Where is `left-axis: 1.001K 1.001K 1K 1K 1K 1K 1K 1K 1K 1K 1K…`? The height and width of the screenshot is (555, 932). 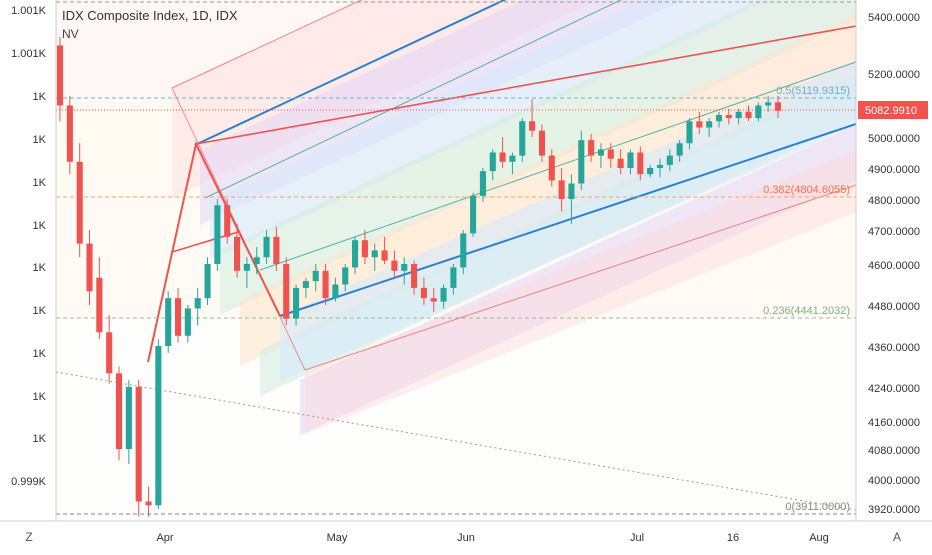 left-axis: 1.001K 1.001K 1K 1K 1K 1K 1K 1K 1K 1K 1K… is located at coordinates (29, 246).